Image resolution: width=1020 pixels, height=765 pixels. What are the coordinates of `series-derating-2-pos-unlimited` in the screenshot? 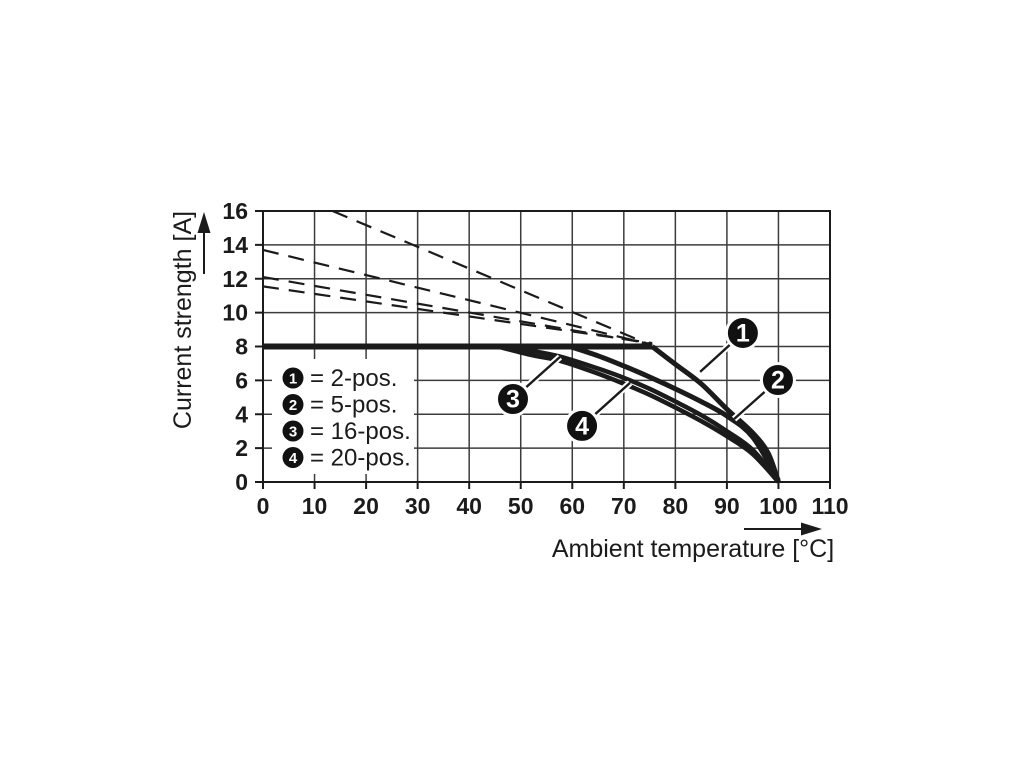 It's located at (492, 278).